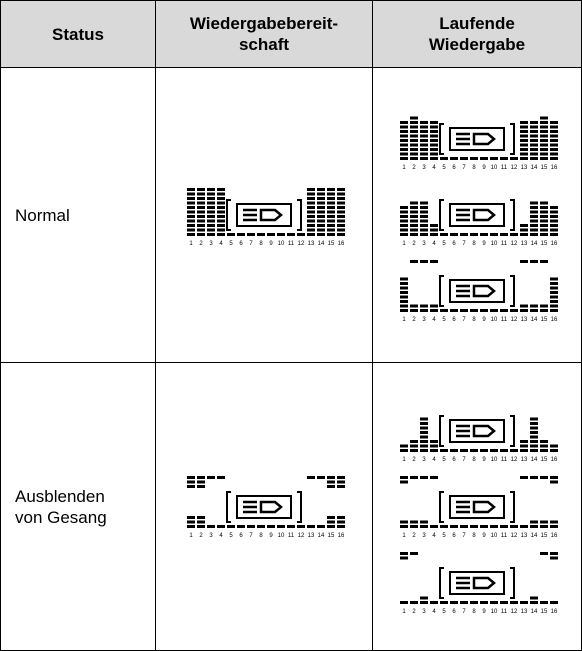  I want to click on status-cell: Ausblenden von Gesang, so click(78, 506).